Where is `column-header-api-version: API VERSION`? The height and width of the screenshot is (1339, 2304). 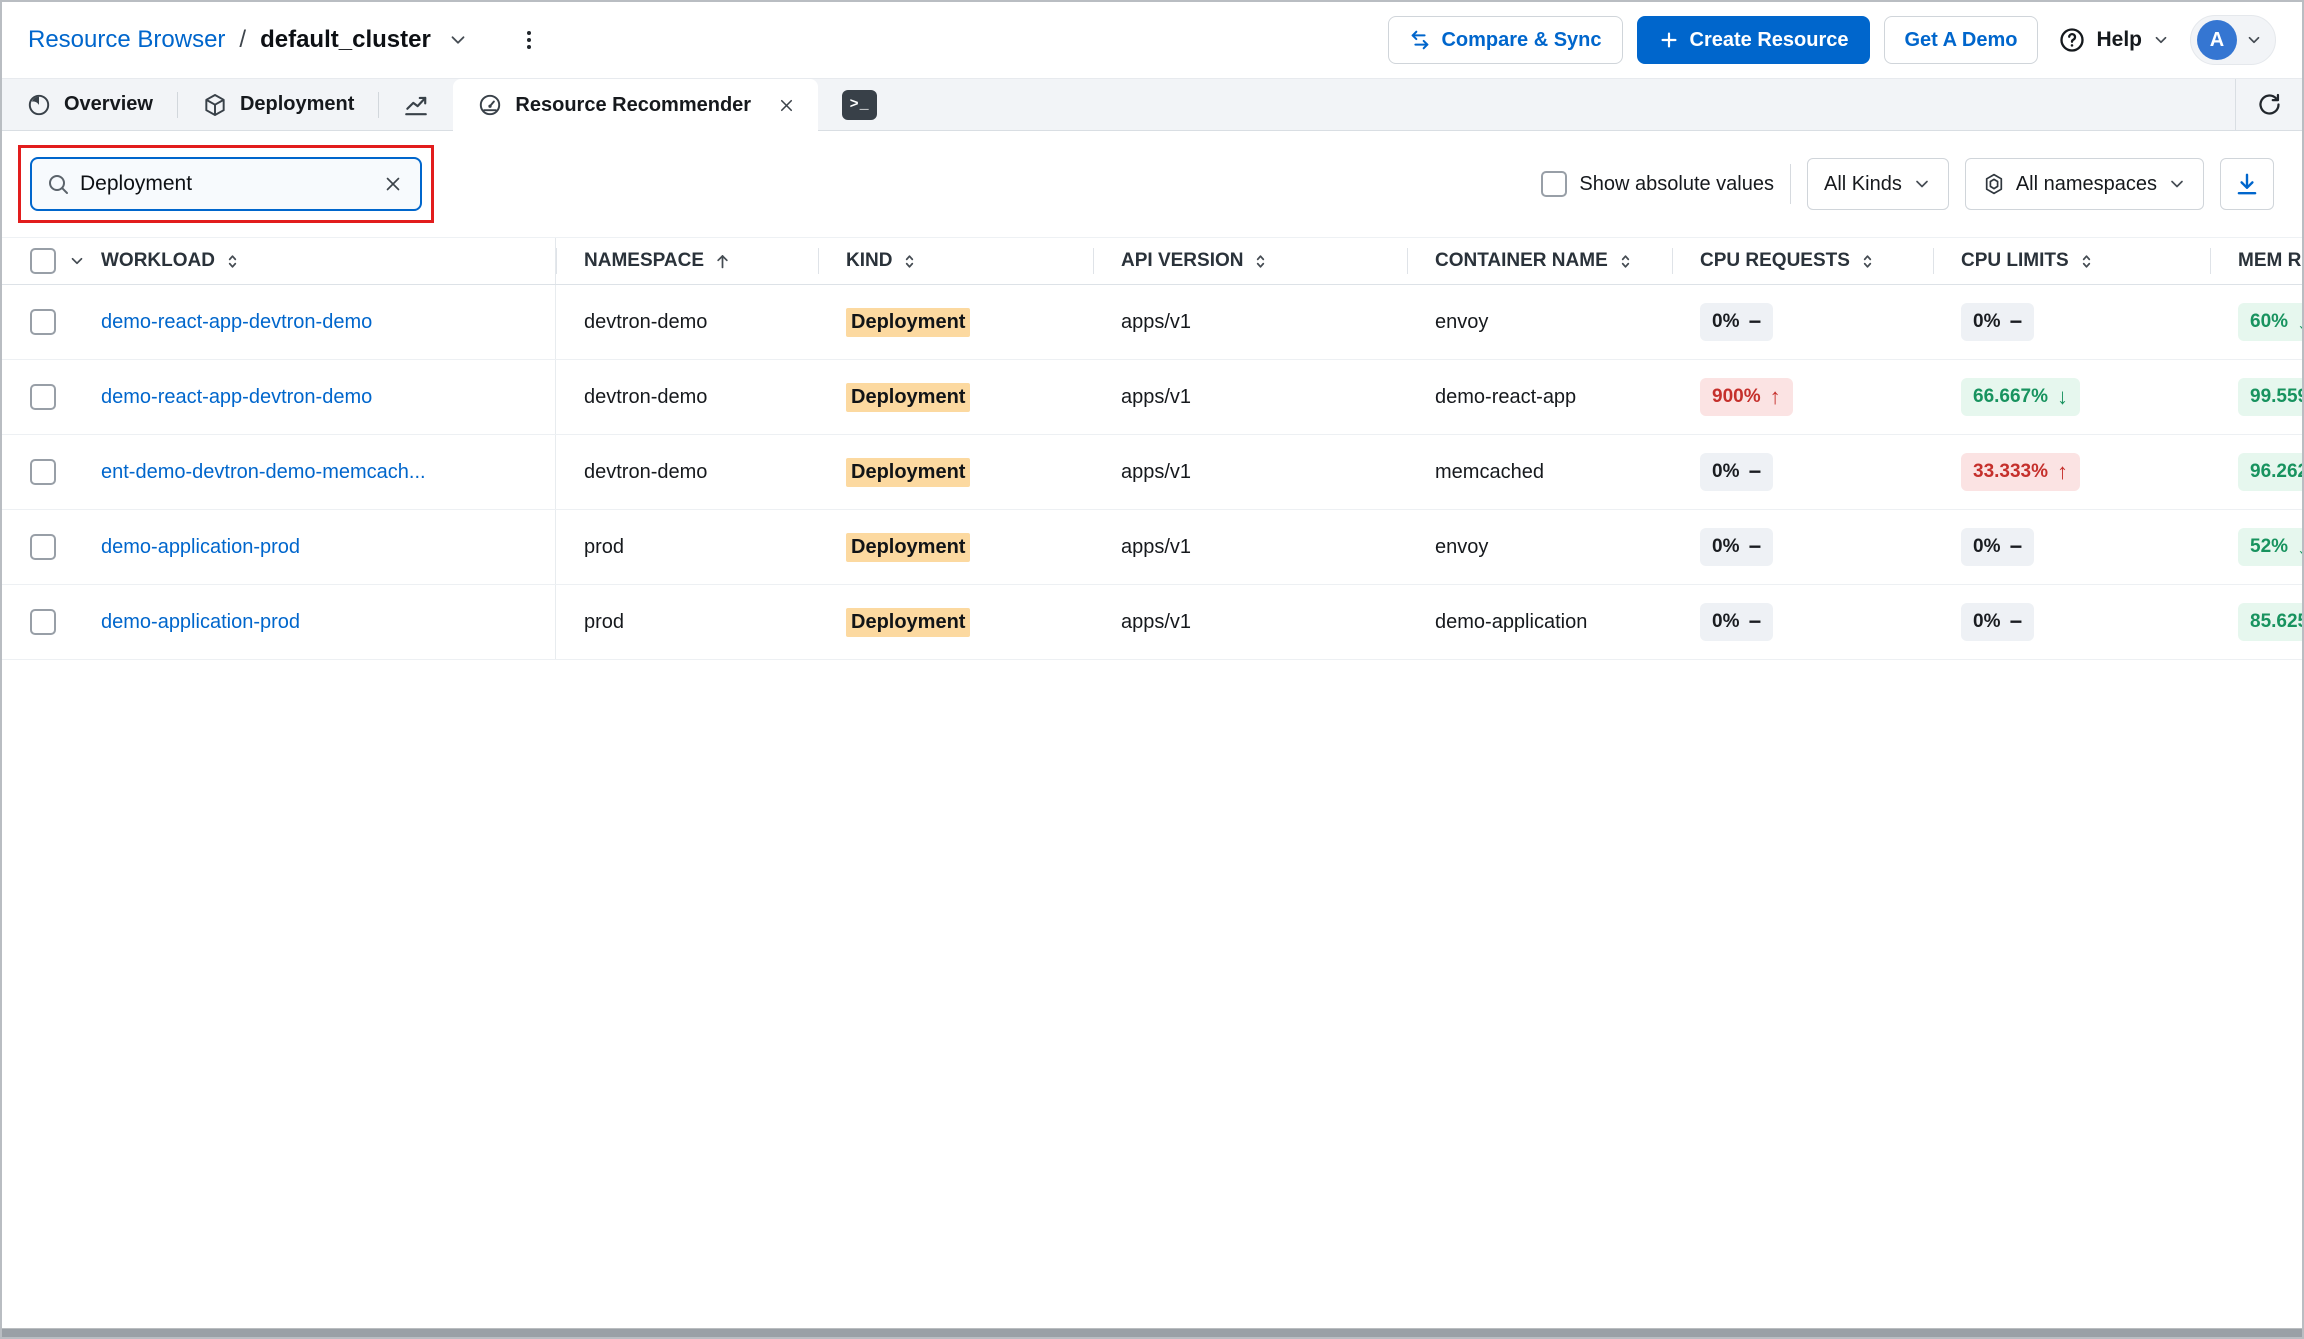
column-header-api-version: API VERSION is located at coordinates (1250, 261).